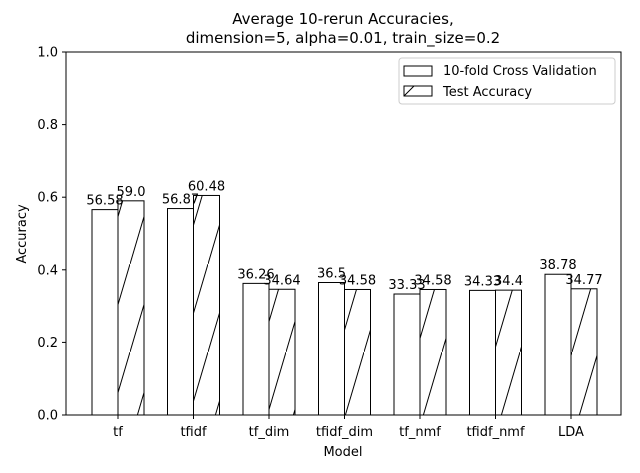 Image resolution: width=640 pixels, height=473 pixels. What do you see at coordinates (342, 452) in the screenshot?
I see `x-axis-label: Model` at bounding box center [342, 452].